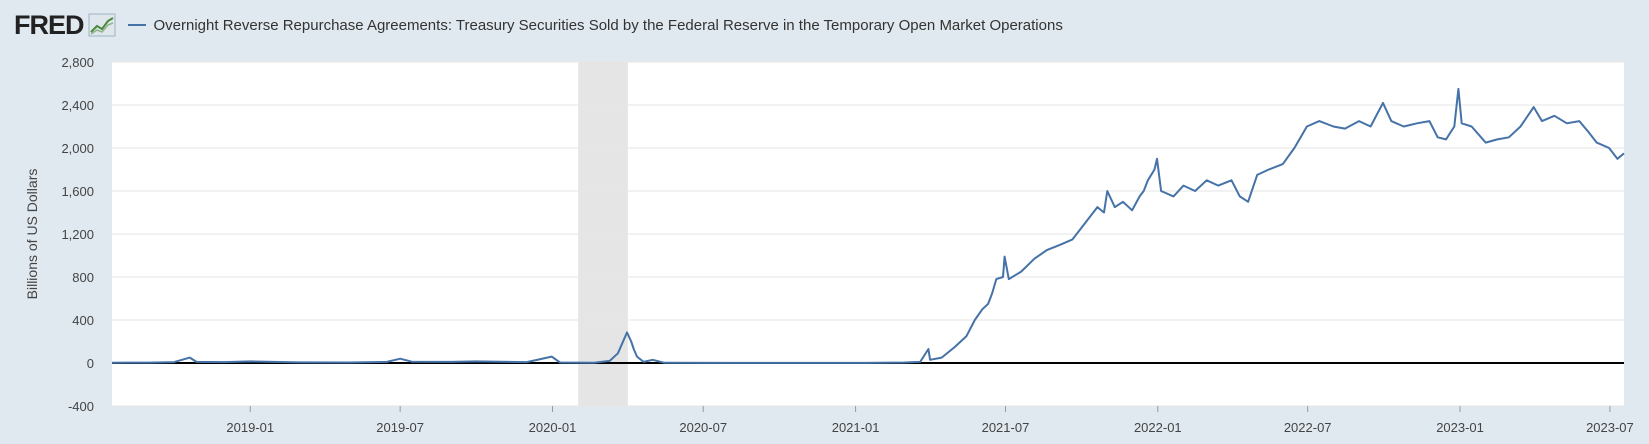 The width and height of the screenshot is (1649, 444). Describe the element at coordinates (49, 24) in the screenshot. I see `fred-logo: FRED` at that location.